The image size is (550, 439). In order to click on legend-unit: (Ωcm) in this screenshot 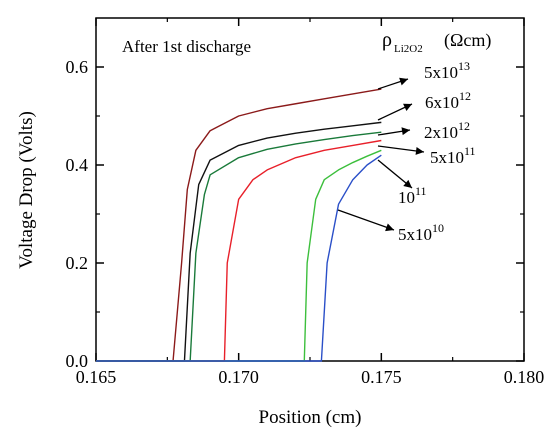, I will do `click(467, 40)`.